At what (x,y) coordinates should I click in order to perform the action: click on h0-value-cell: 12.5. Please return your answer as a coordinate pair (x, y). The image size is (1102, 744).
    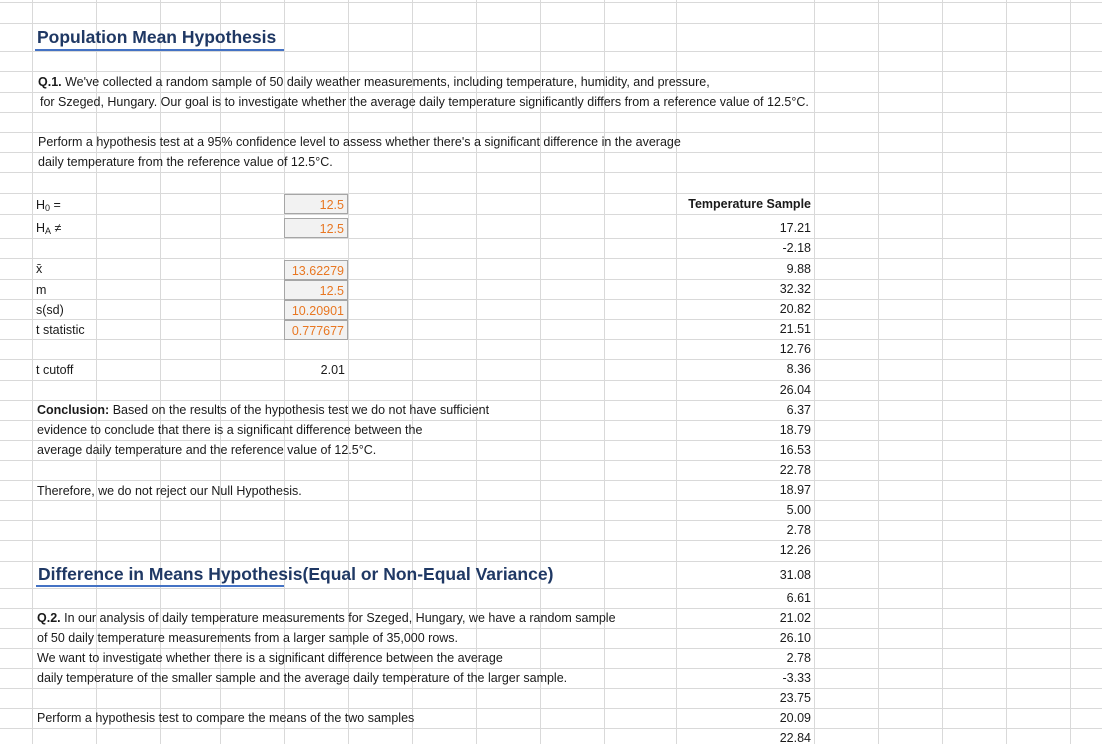
    Looking at the image, I should click on (316, 204).